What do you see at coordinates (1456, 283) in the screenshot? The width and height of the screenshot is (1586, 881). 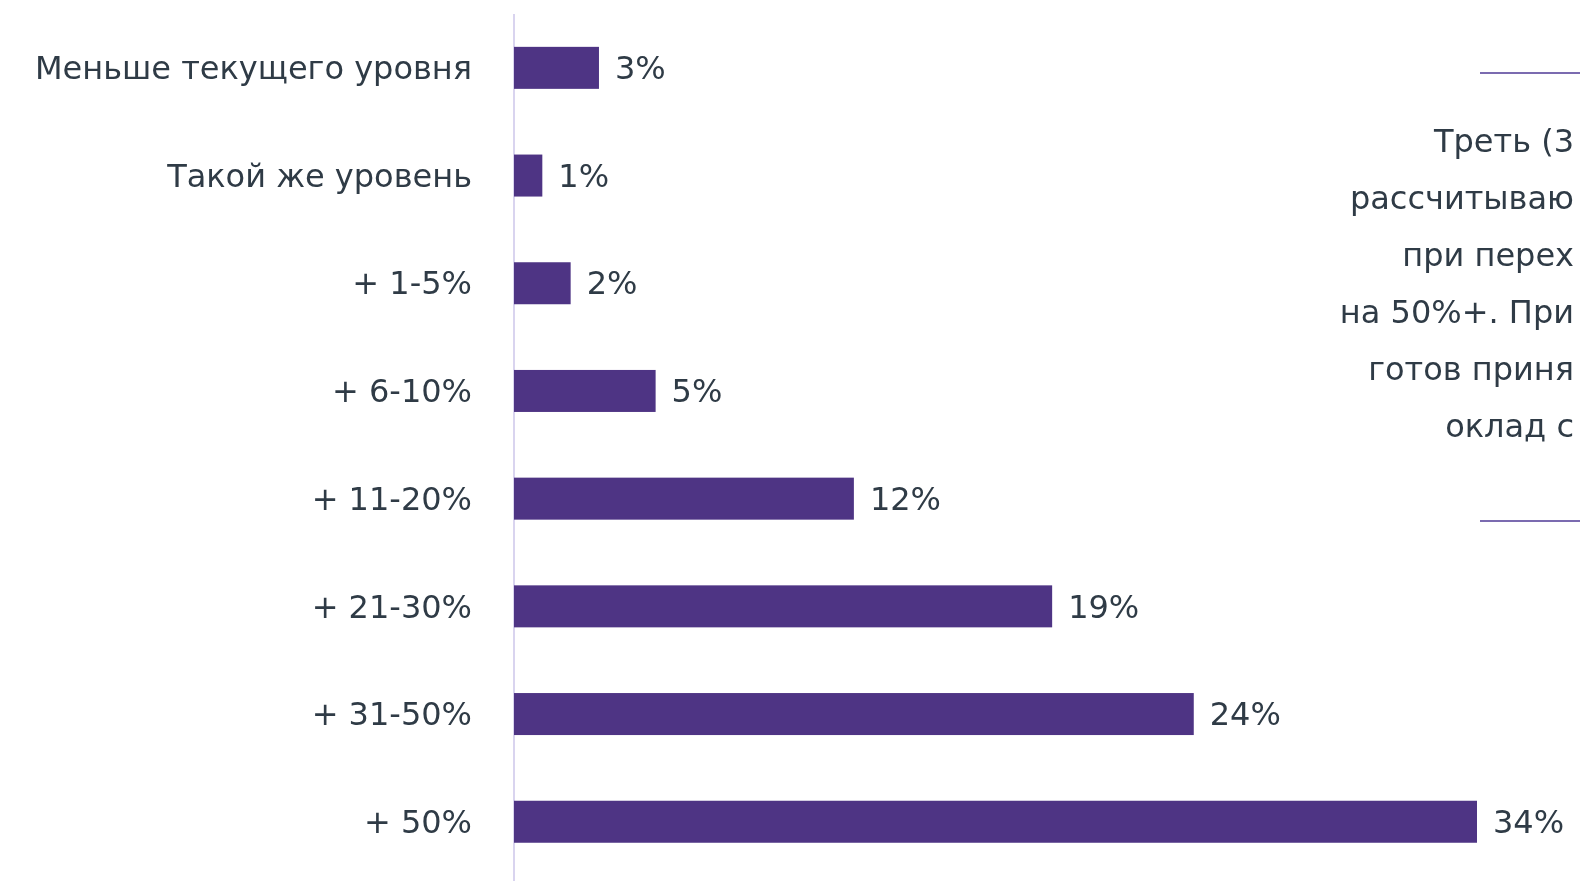 I see `annotation: Треть (3 рассчитываю при перех на 50%+. При готов приня оклад с` at bounding box center [1456, 283].